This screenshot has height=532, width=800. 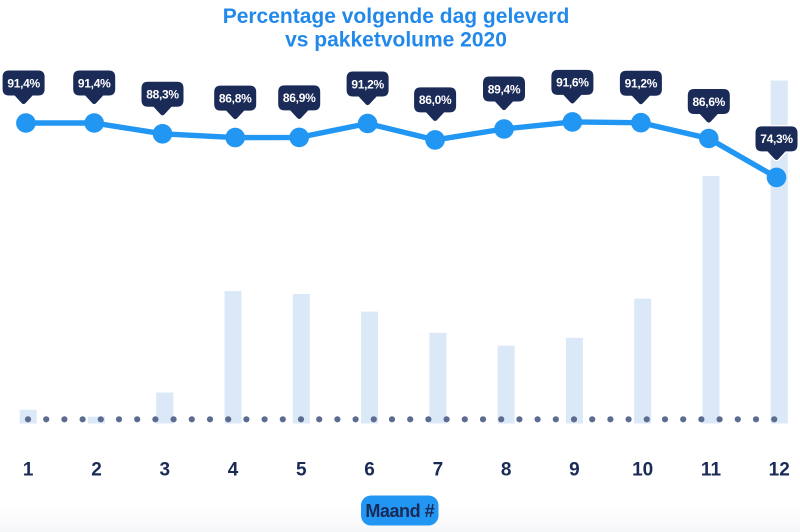 What do you see at coordinates (574, 469) in the screenshot?
I see `svg-text: 9` at bounding box center [574, 469].